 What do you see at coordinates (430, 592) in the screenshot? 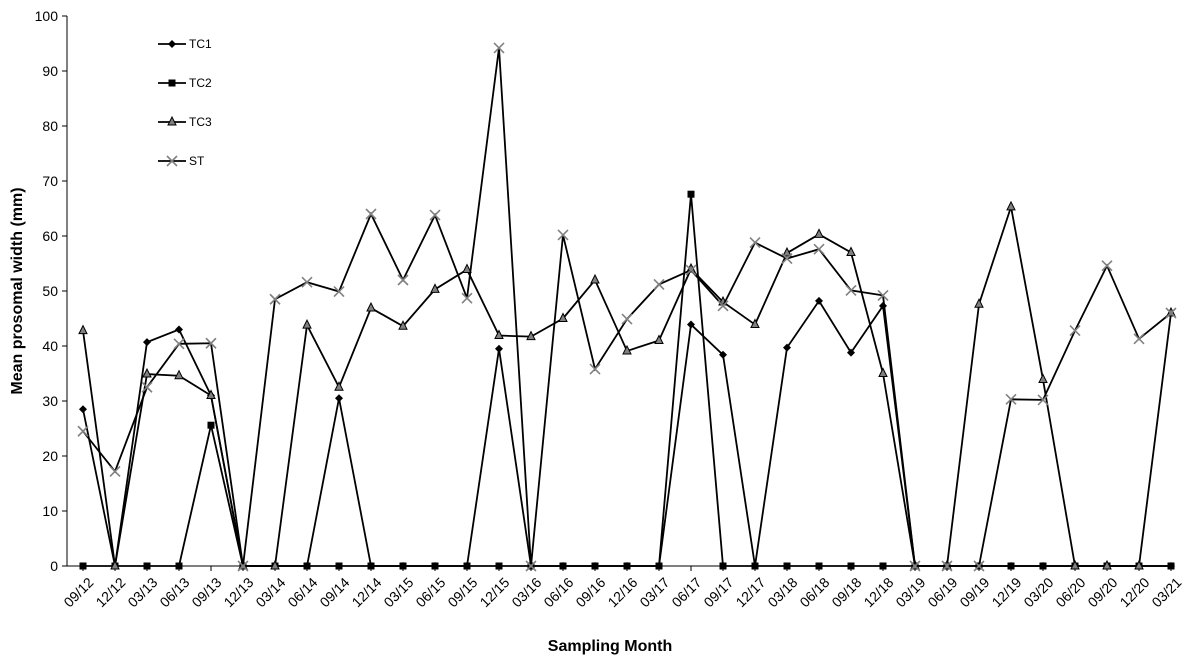
I see `x-tick-label: 06/15` at bounding box center [430, 592].